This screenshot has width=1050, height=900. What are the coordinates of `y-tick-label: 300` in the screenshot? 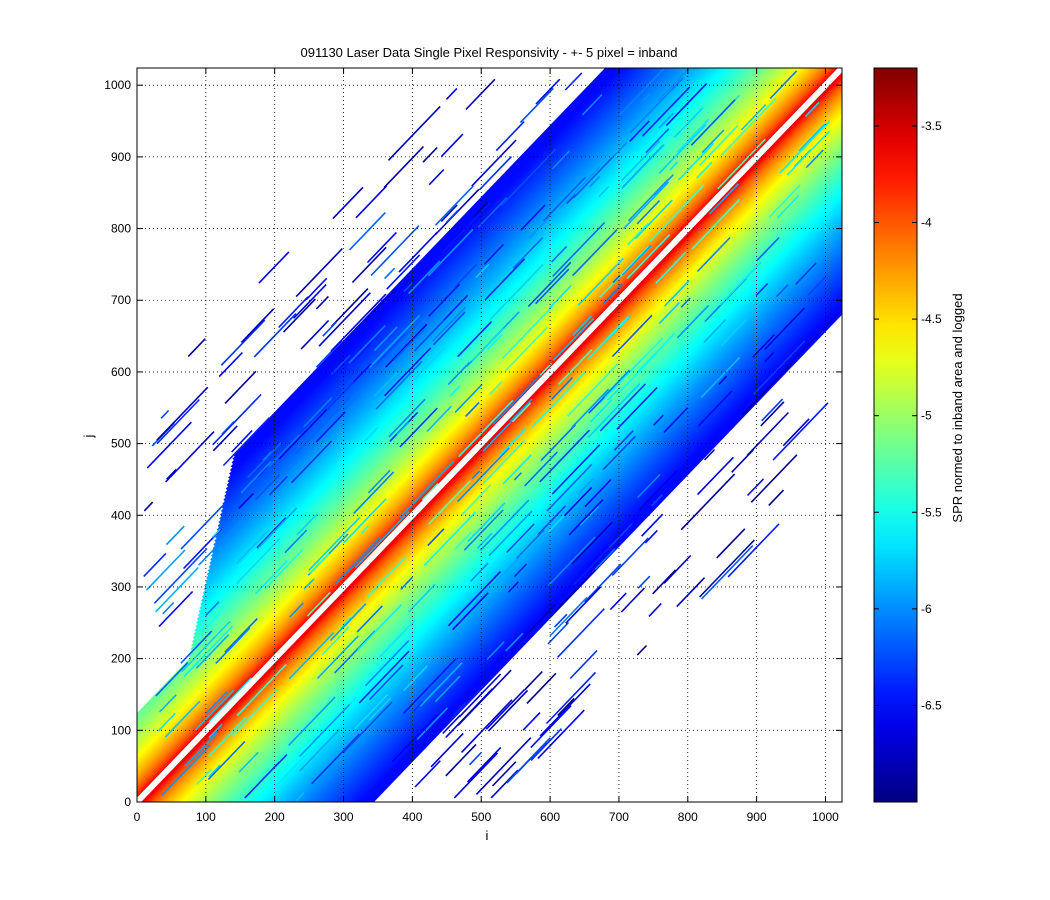 It's located at (121, 587).